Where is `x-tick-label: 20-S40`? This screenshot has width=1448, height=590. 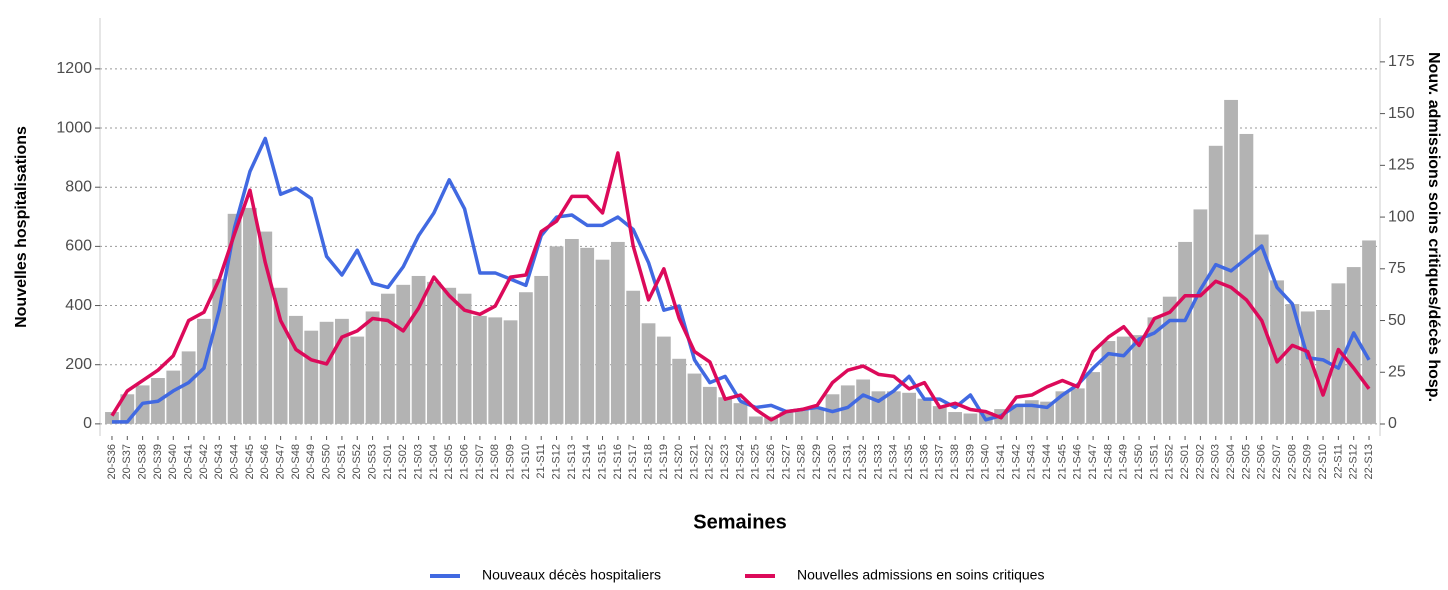 x-tick-label: 20-S40 is located at coordinates (173, 461).